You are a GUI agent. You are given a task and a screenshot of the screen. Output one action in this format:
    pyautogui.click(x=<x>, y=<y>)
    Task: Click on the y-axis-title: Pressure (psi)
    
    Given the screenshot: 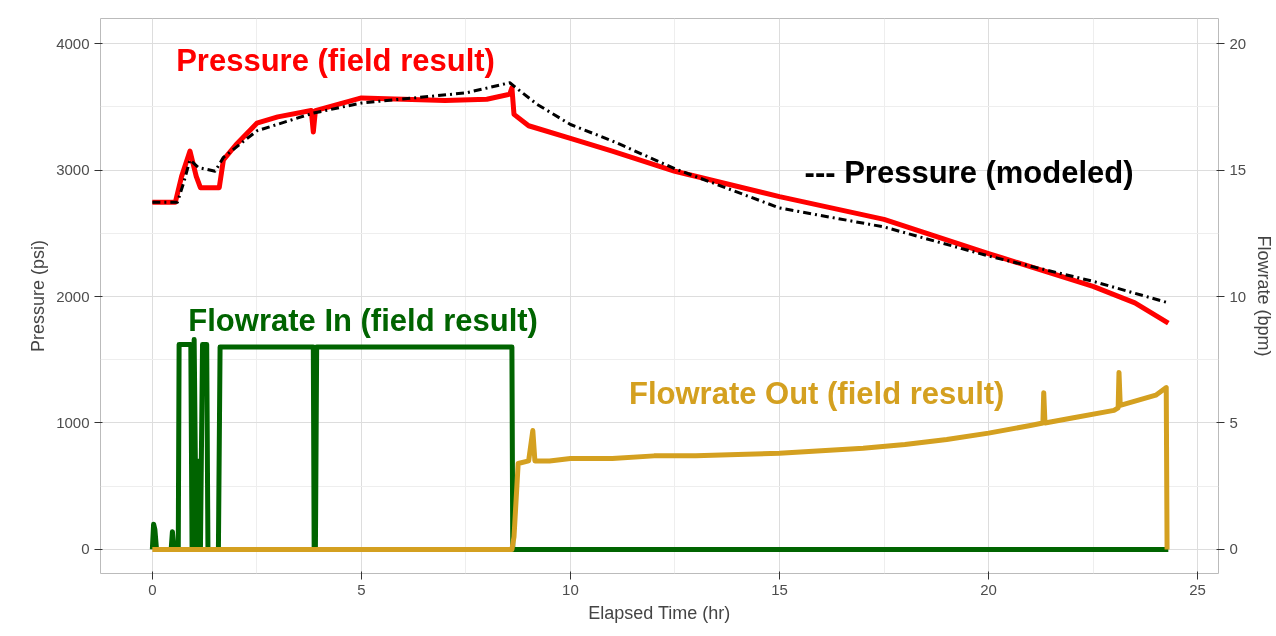 What is the action you would take?
    pyautogui.click(x=38, y=296)
    